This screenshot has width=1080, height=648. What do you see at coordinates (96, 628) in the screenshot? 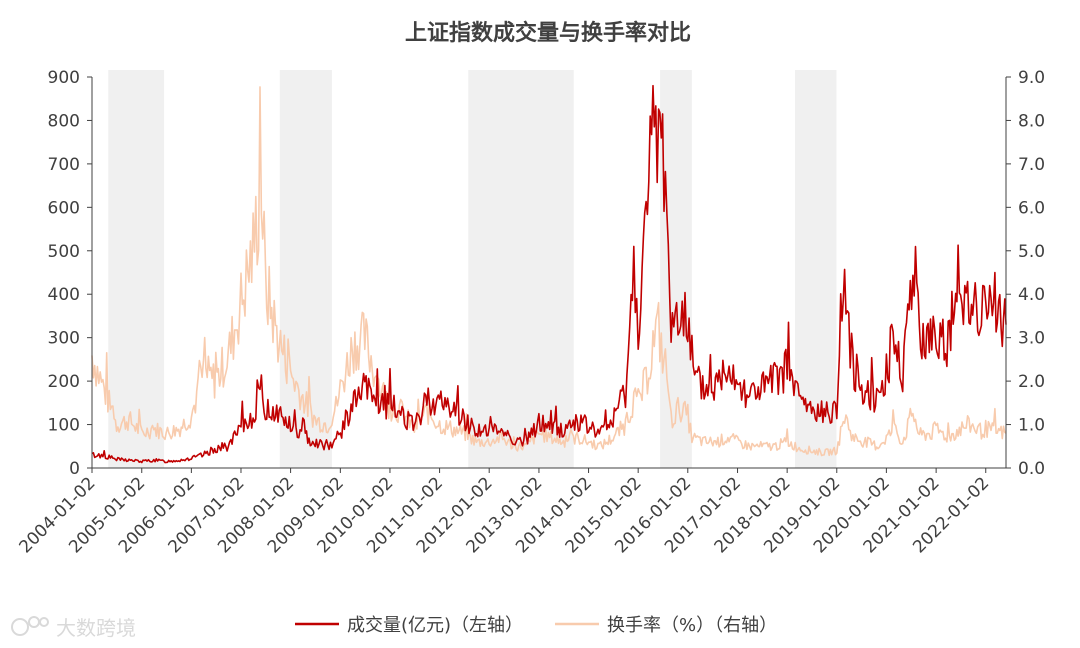
I see `watermark-text: 大数跨境` at bounding box center [96, 628].